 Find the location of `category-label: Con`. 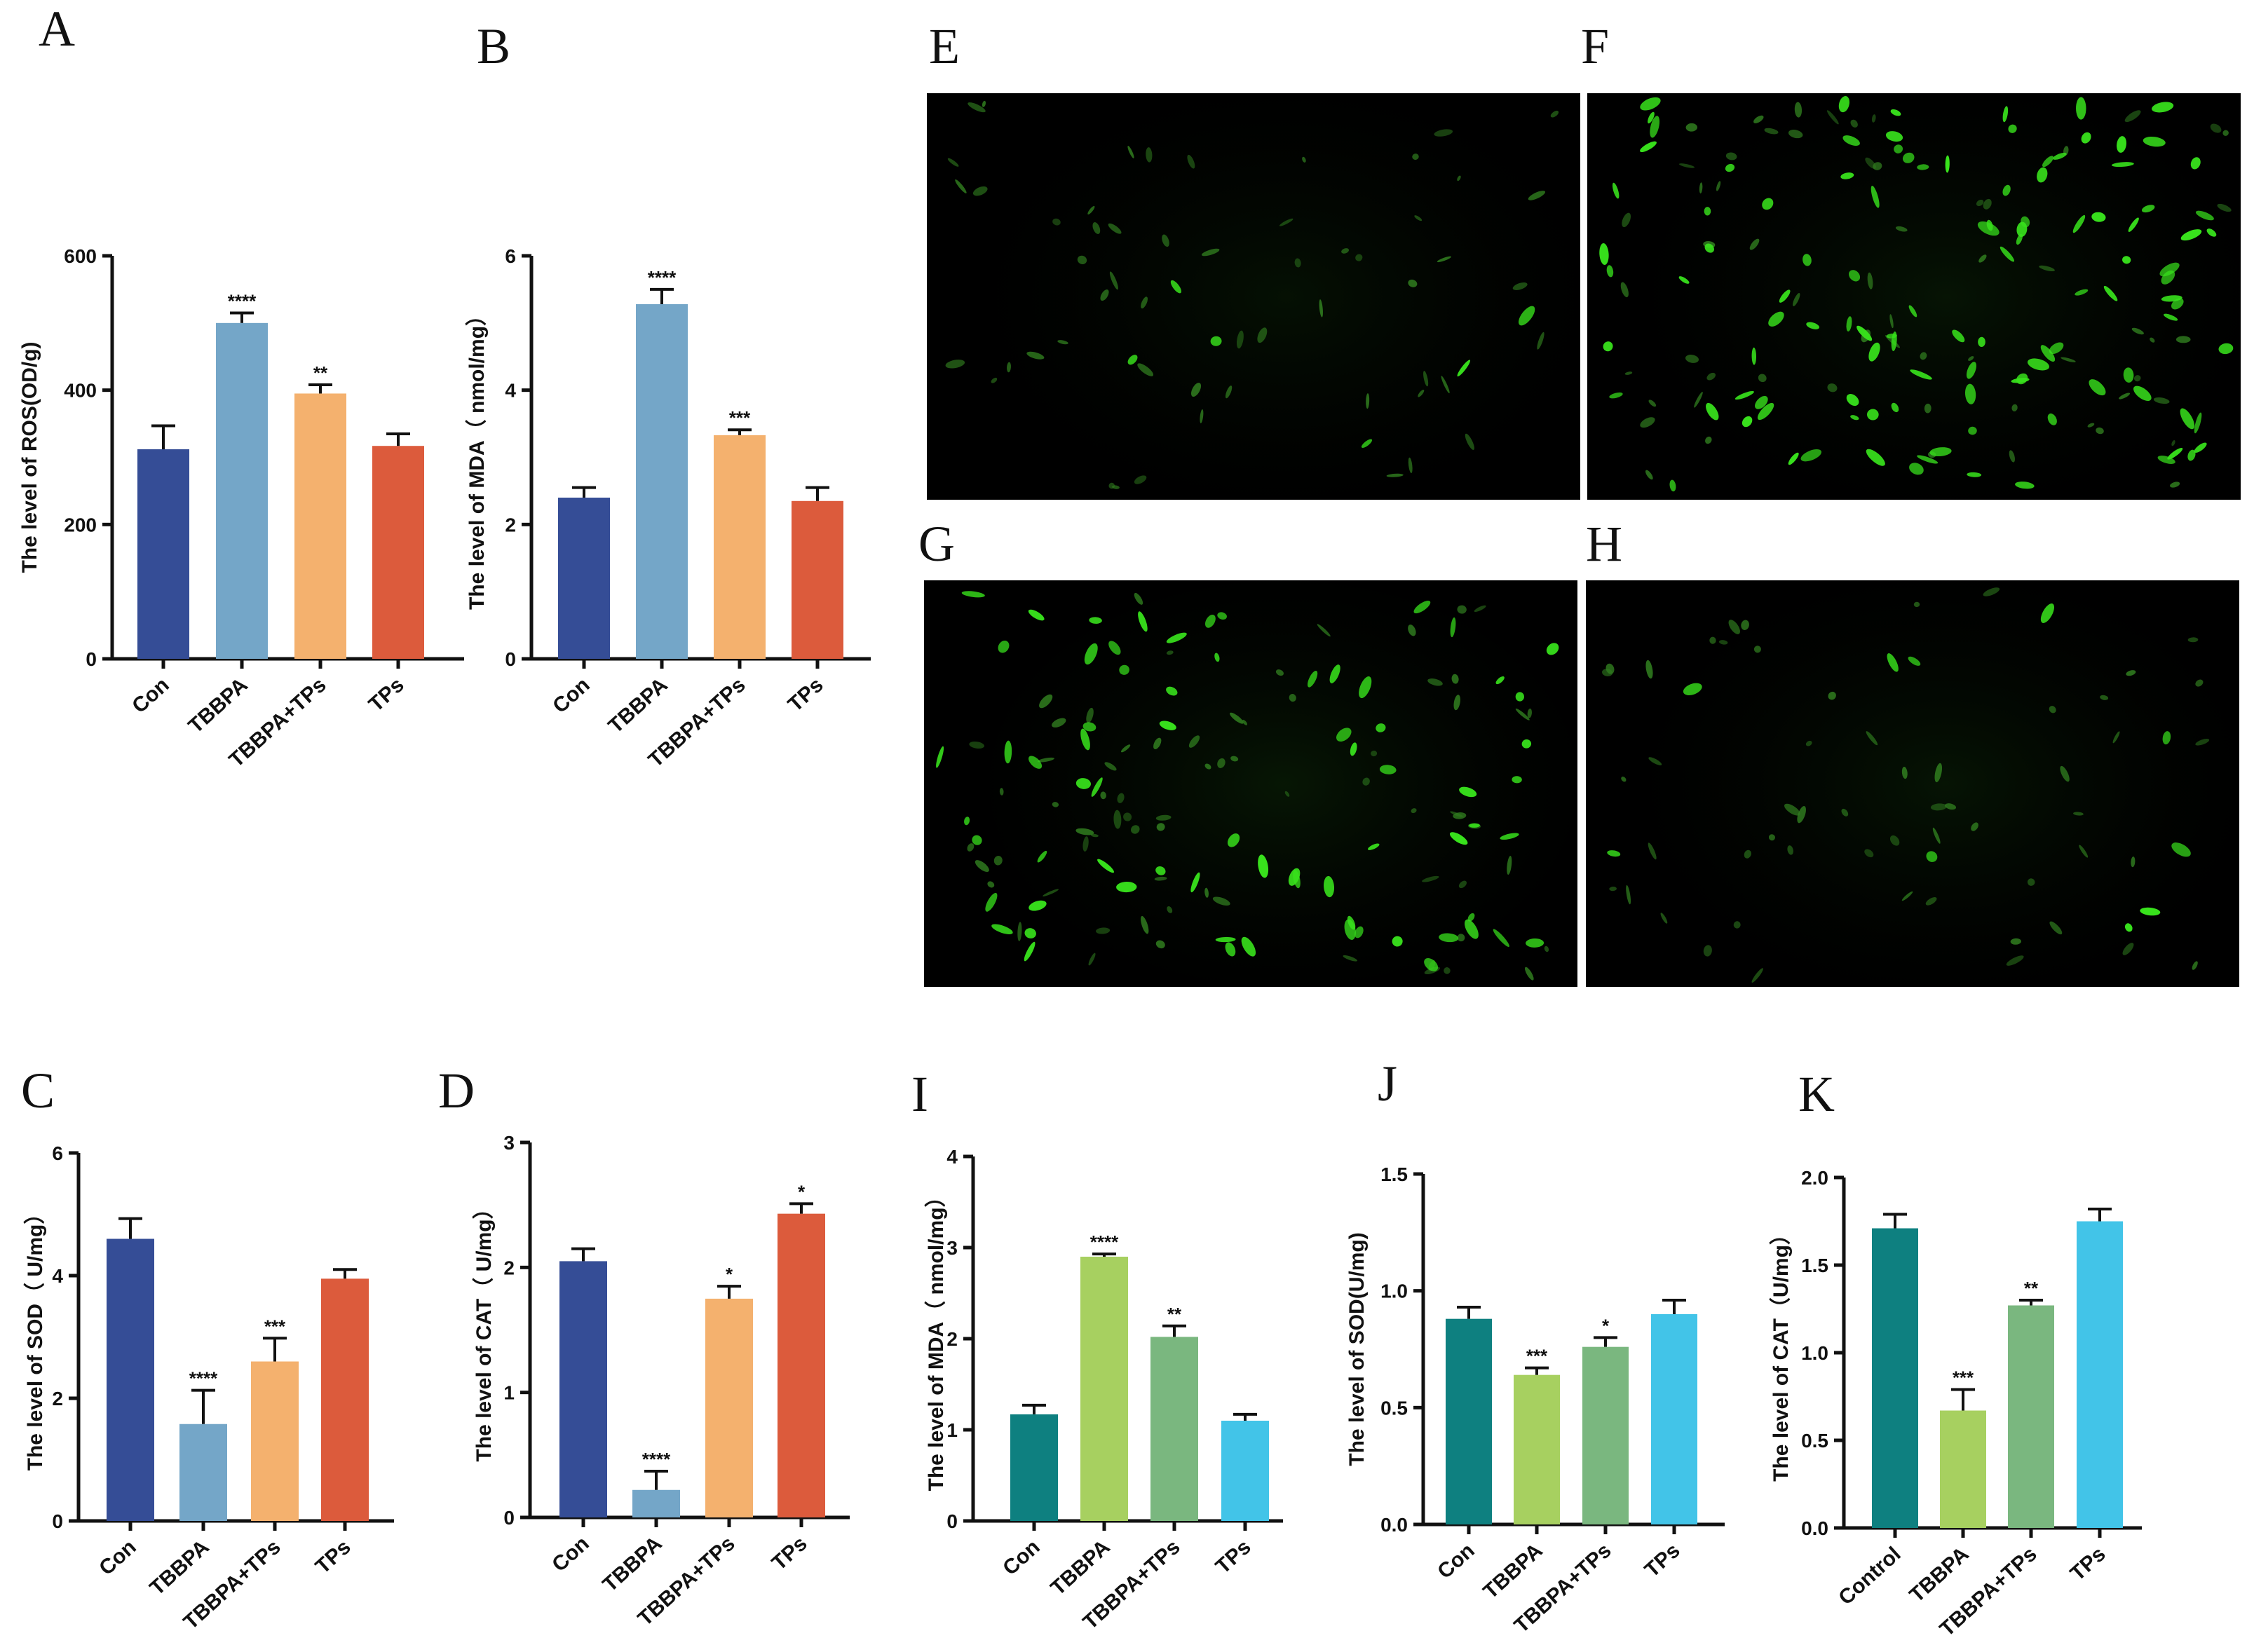

category-label: Con is located at coordinates (1021, 1558).